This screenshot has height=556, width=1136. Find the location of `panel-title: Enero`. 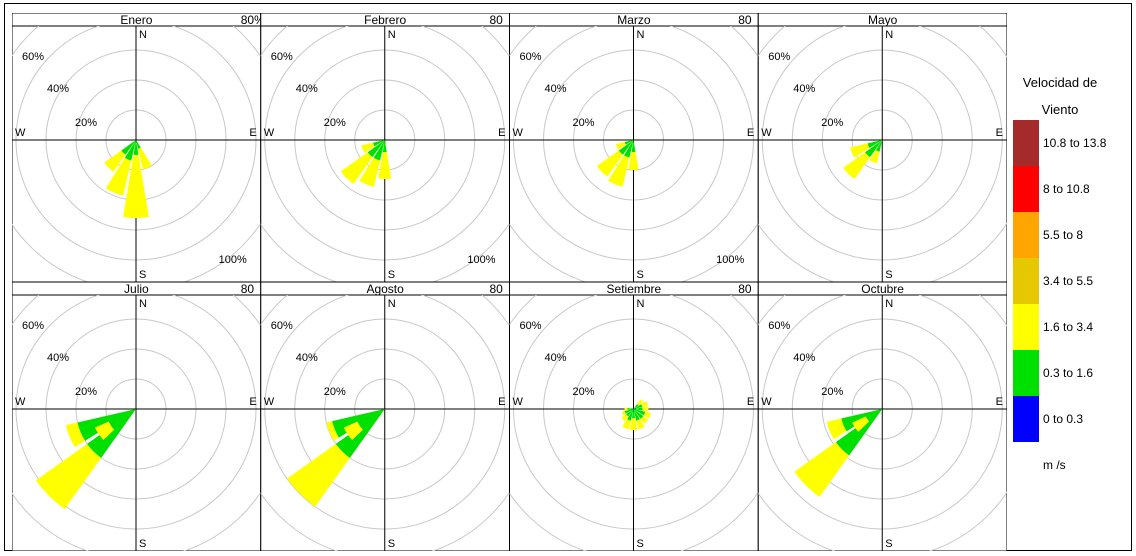

panel-title: Enero is located at coordinates (136, 20).